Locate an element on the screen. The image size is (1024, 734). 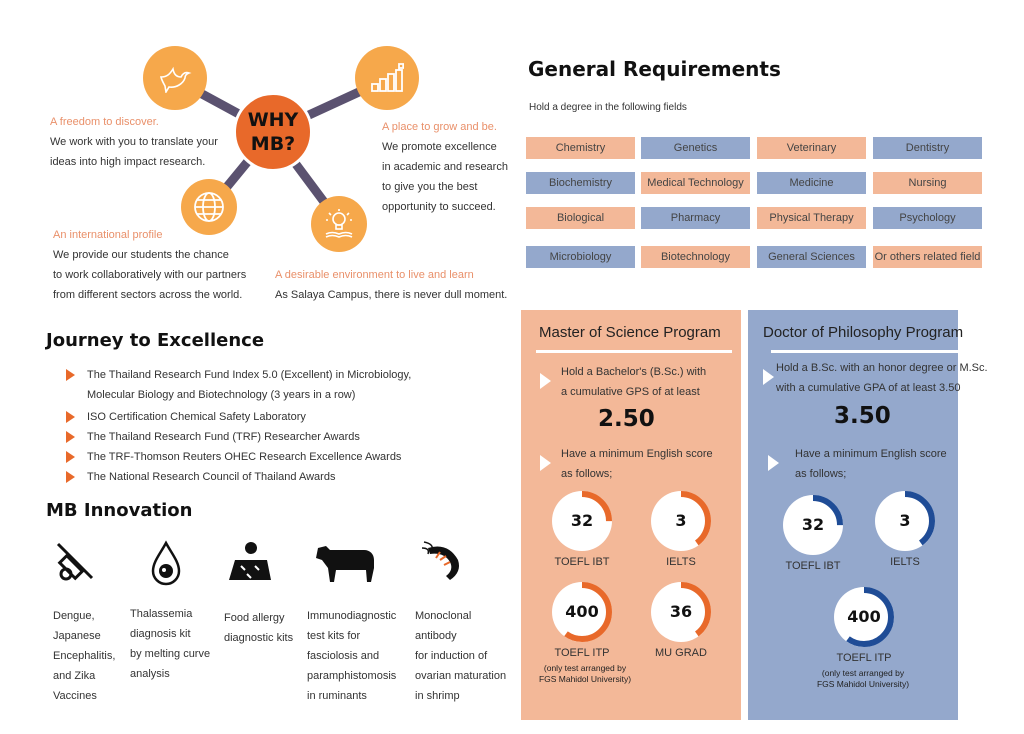
field-pharmacy: Pharmacy is located at coordinates (695, 218).